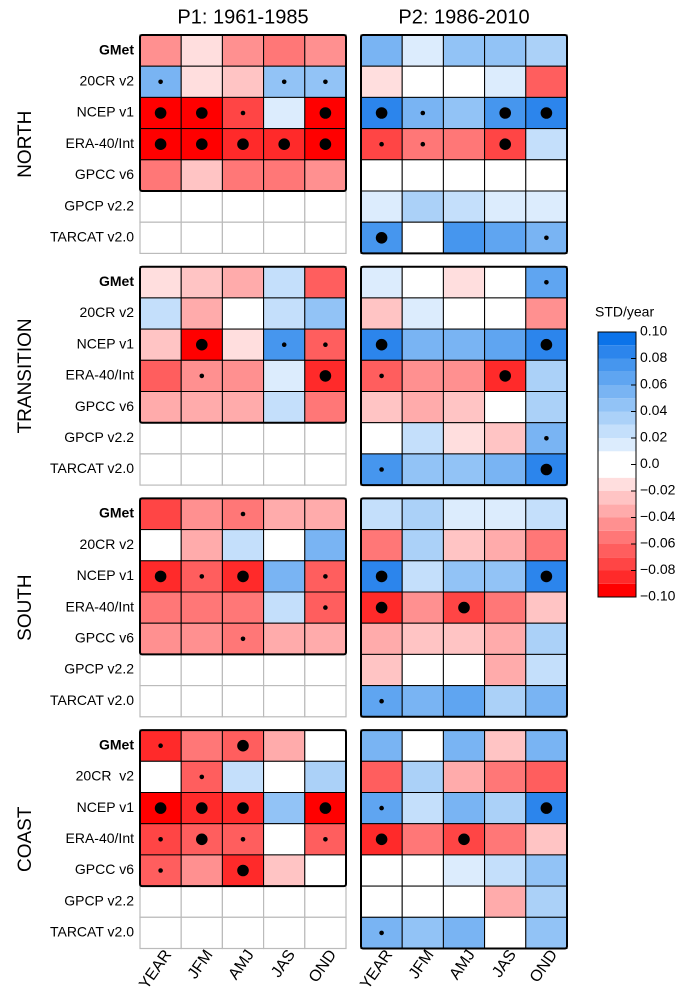  I want to click on colorbar-tick-label: 0.02, so click(653, 437).